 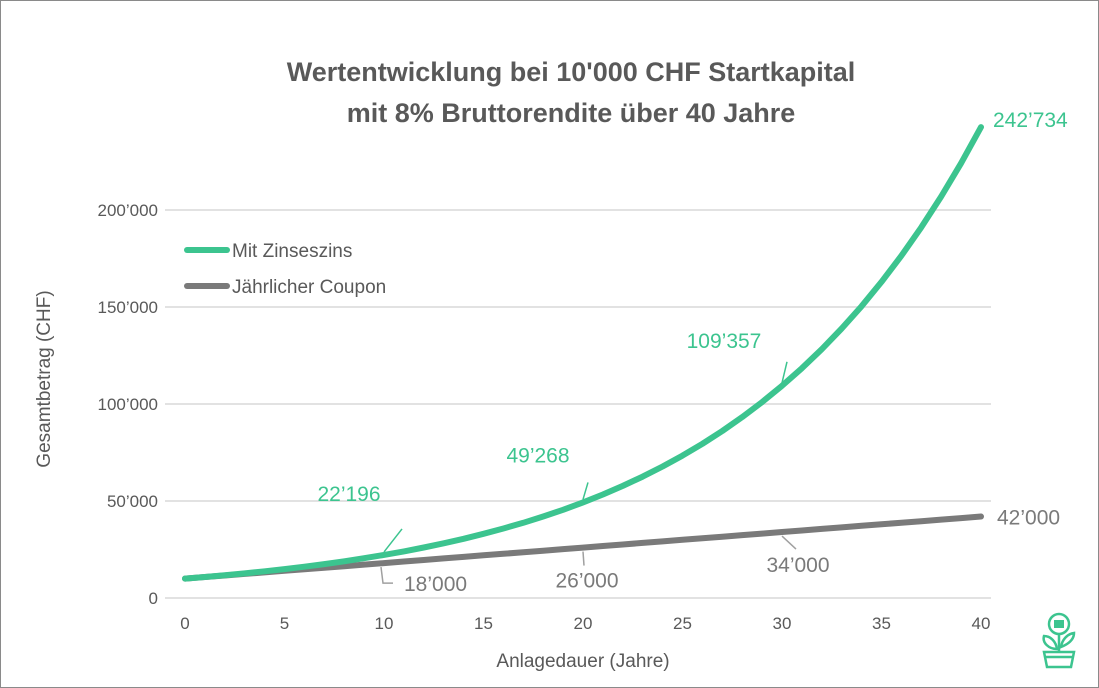 What do you see at coordinates (483, 623) in the screenshot?
I see `x-tick-label: 15` at bounding box center [483, 623].